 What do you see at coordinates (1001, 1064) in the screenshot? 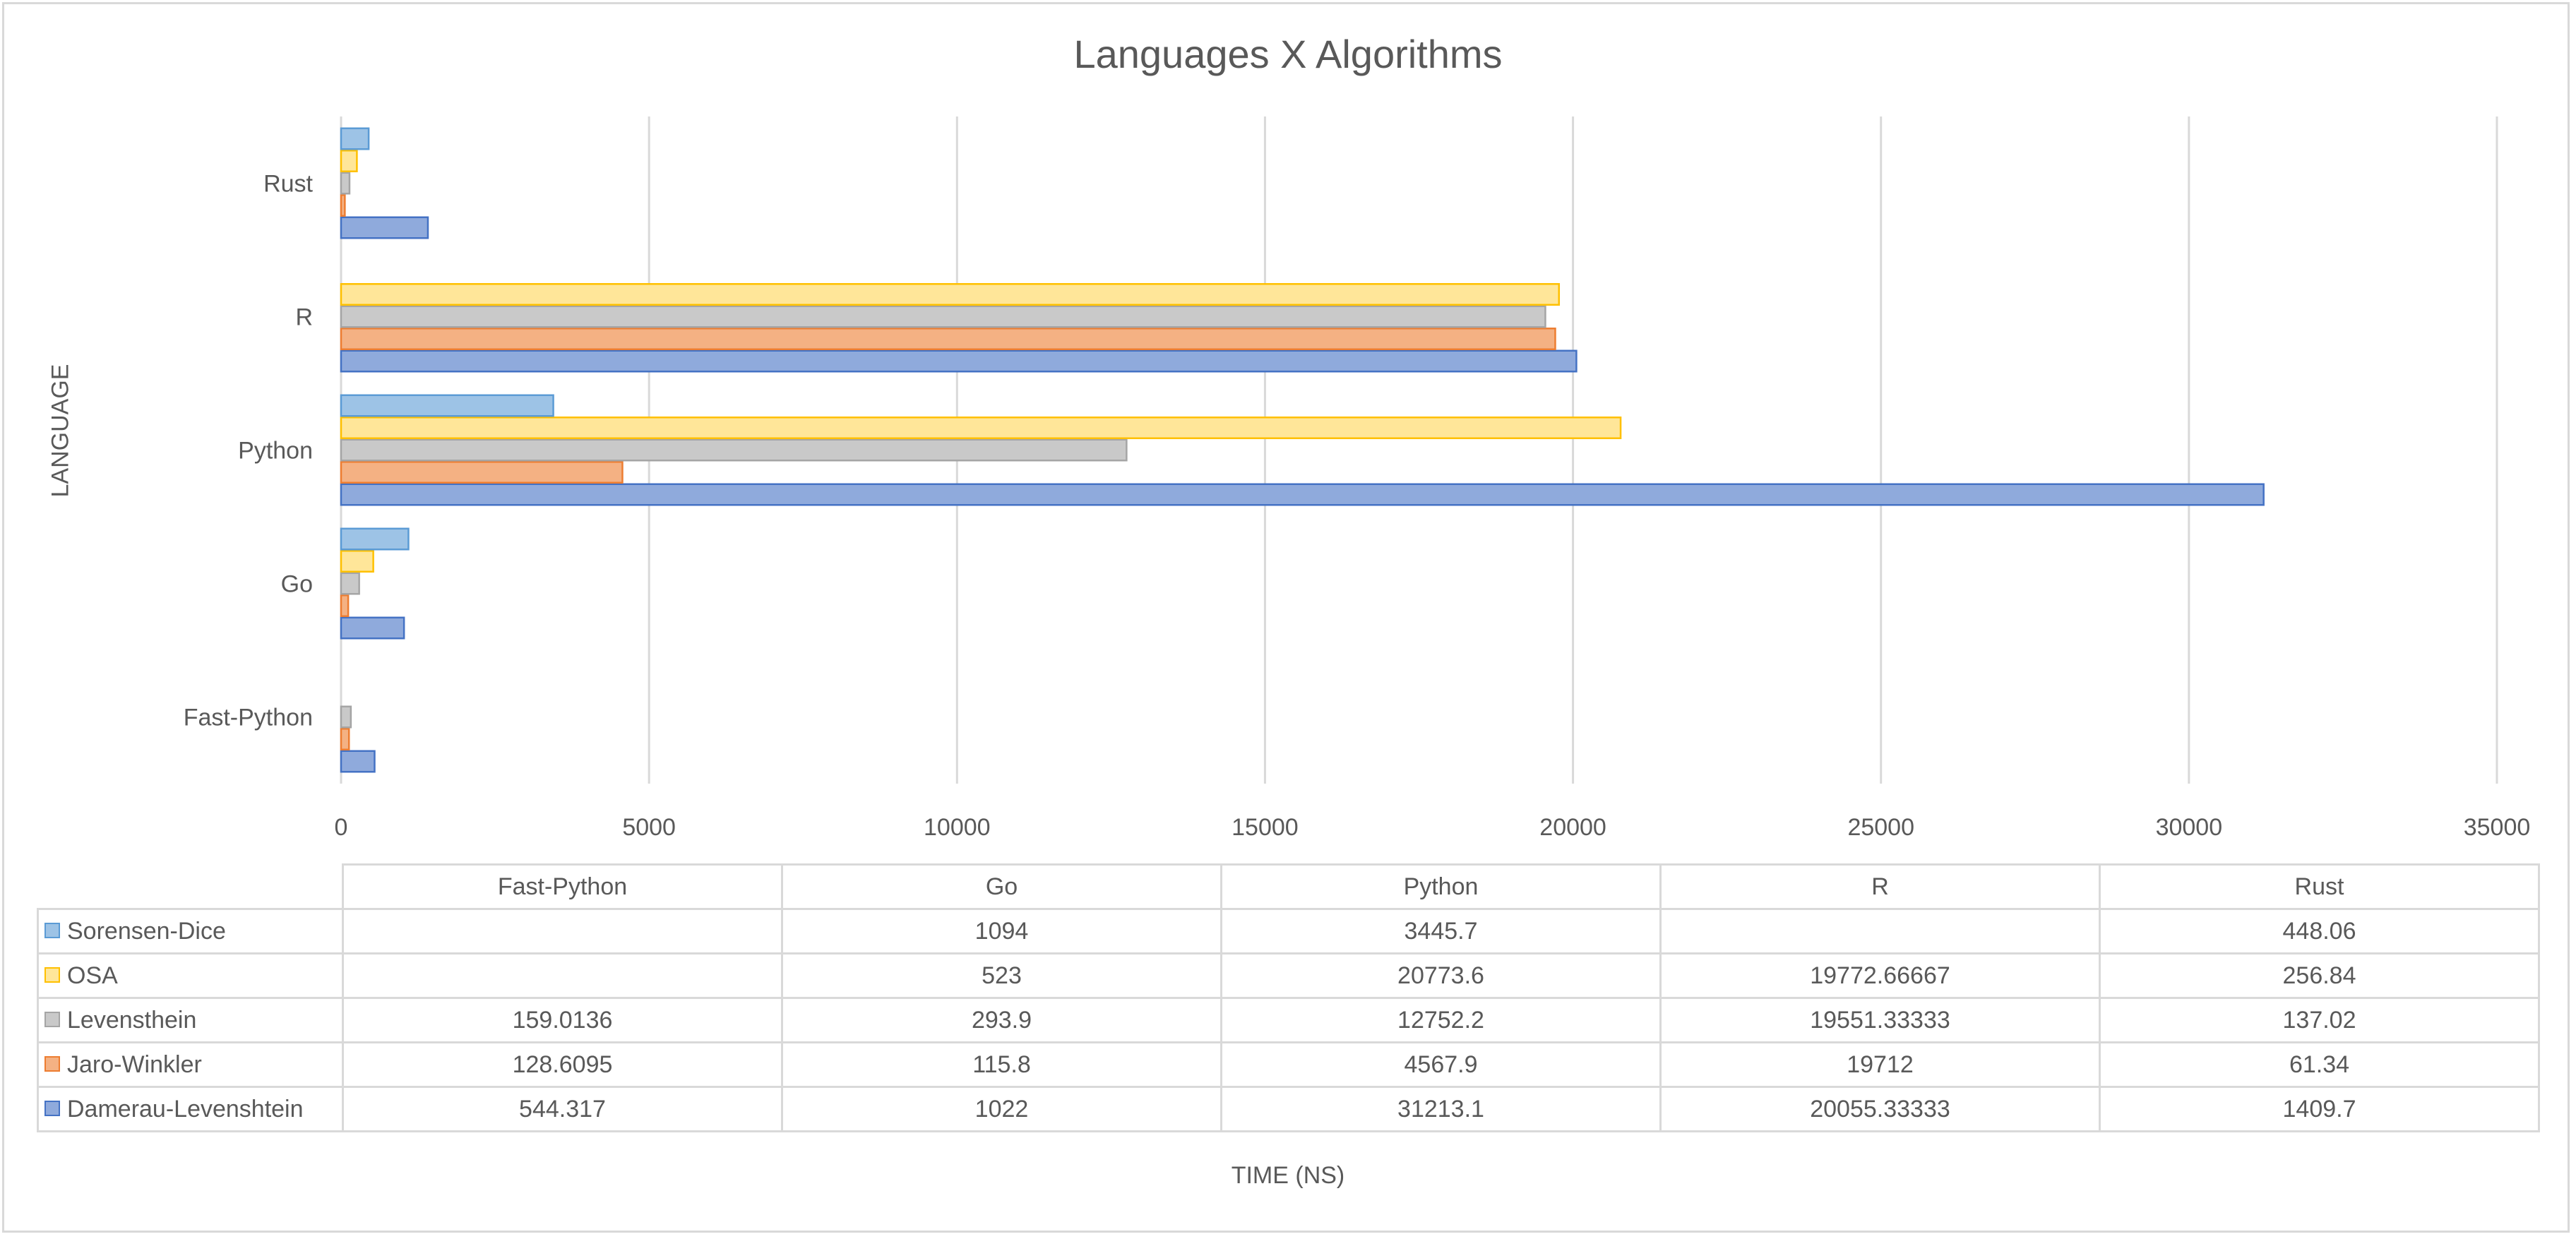
I see `table-cell: 115.8` at bounding box center [1001, 1064].